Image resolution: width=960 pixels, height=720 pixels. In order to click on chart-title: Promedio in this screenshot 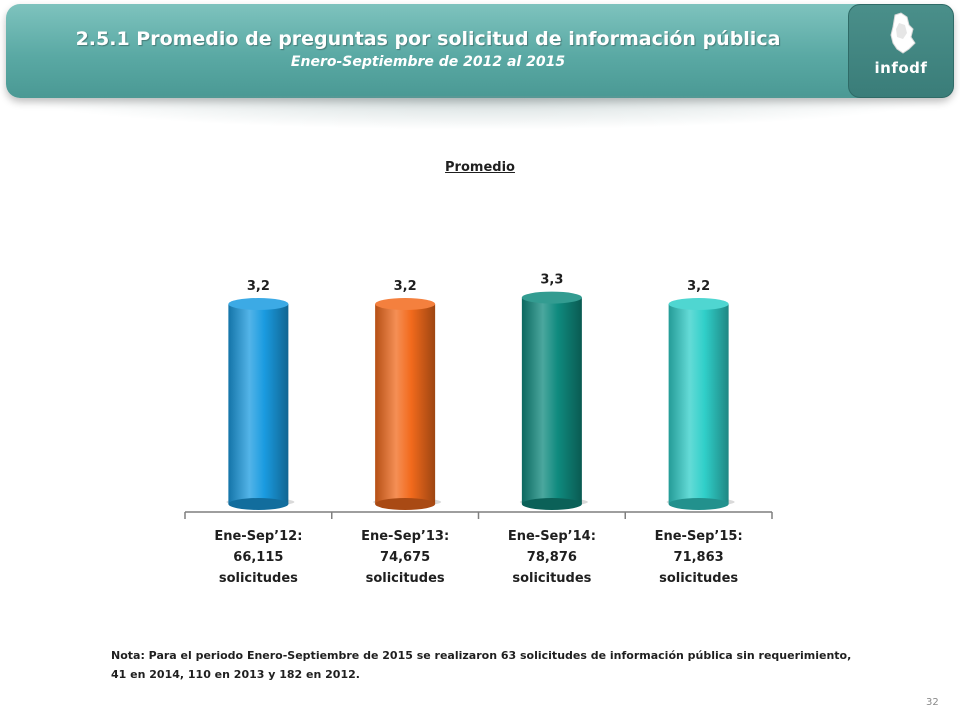, I will do `click(480, 167)`.